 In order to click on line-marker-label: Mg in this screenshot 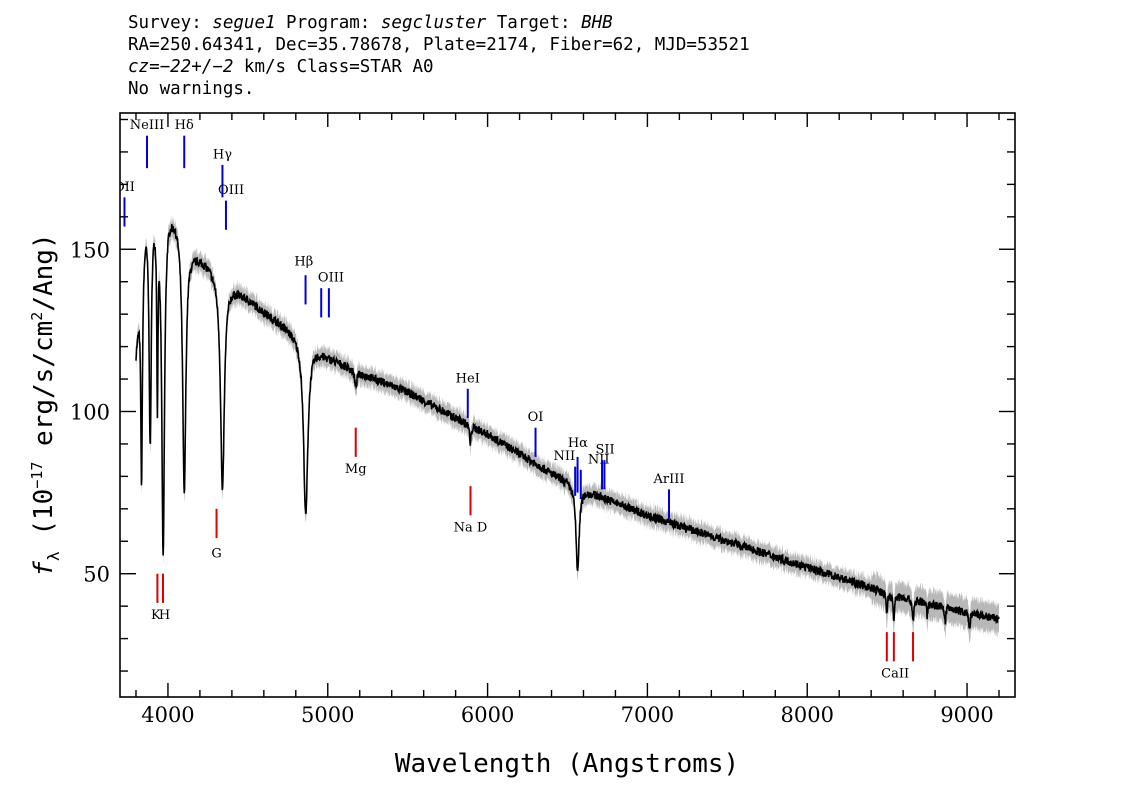, I will do `click(356, 469)`.